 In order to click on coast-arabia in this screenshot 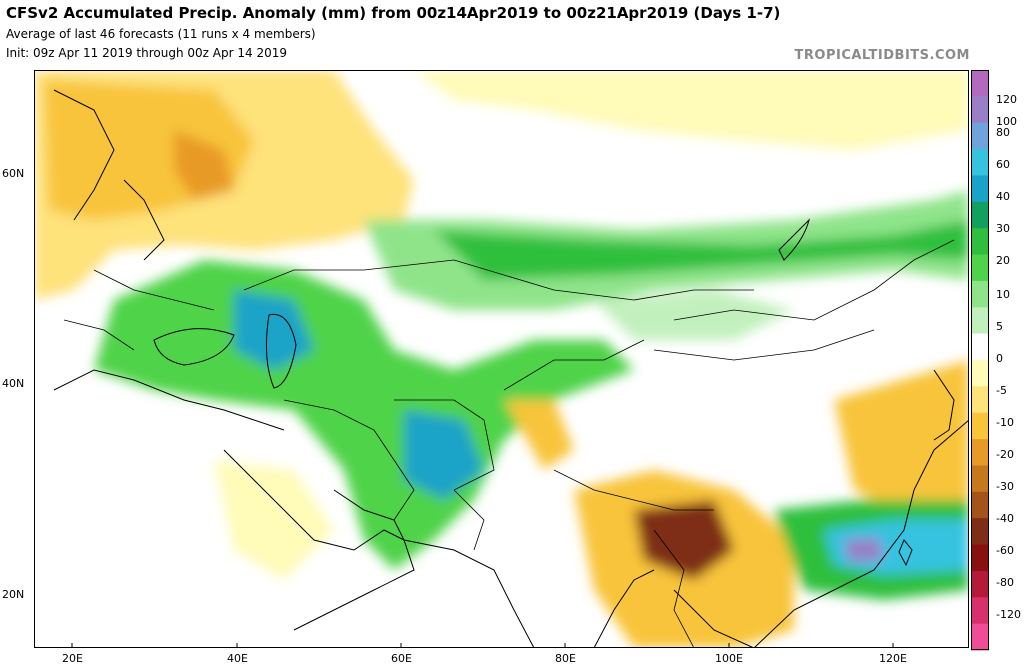, I will do `click(319, 540)`.